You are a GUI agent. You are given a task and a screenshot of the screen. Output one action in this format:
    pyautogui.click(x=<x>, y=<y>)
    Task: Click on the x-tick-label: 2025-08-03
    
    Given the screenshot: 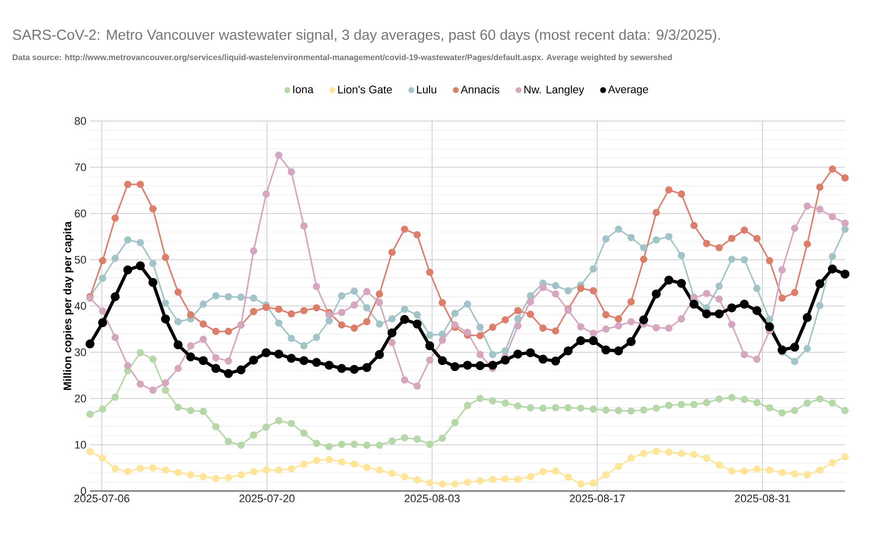 What is the action you would take?
    pyautogui.click(x=432, y=498)
    